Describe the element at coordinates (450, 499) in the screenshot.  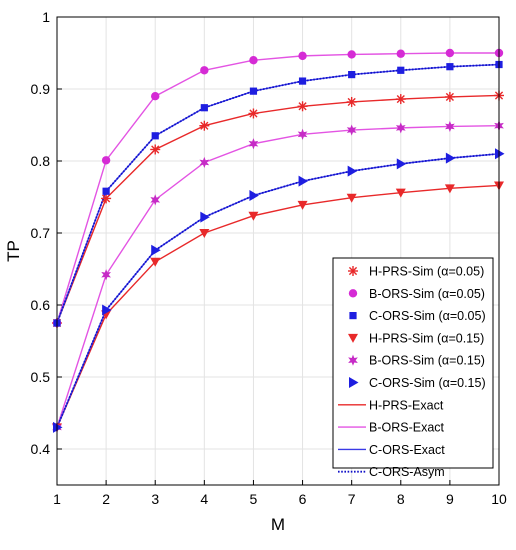
I see `x-tick-label: 9` at that location.